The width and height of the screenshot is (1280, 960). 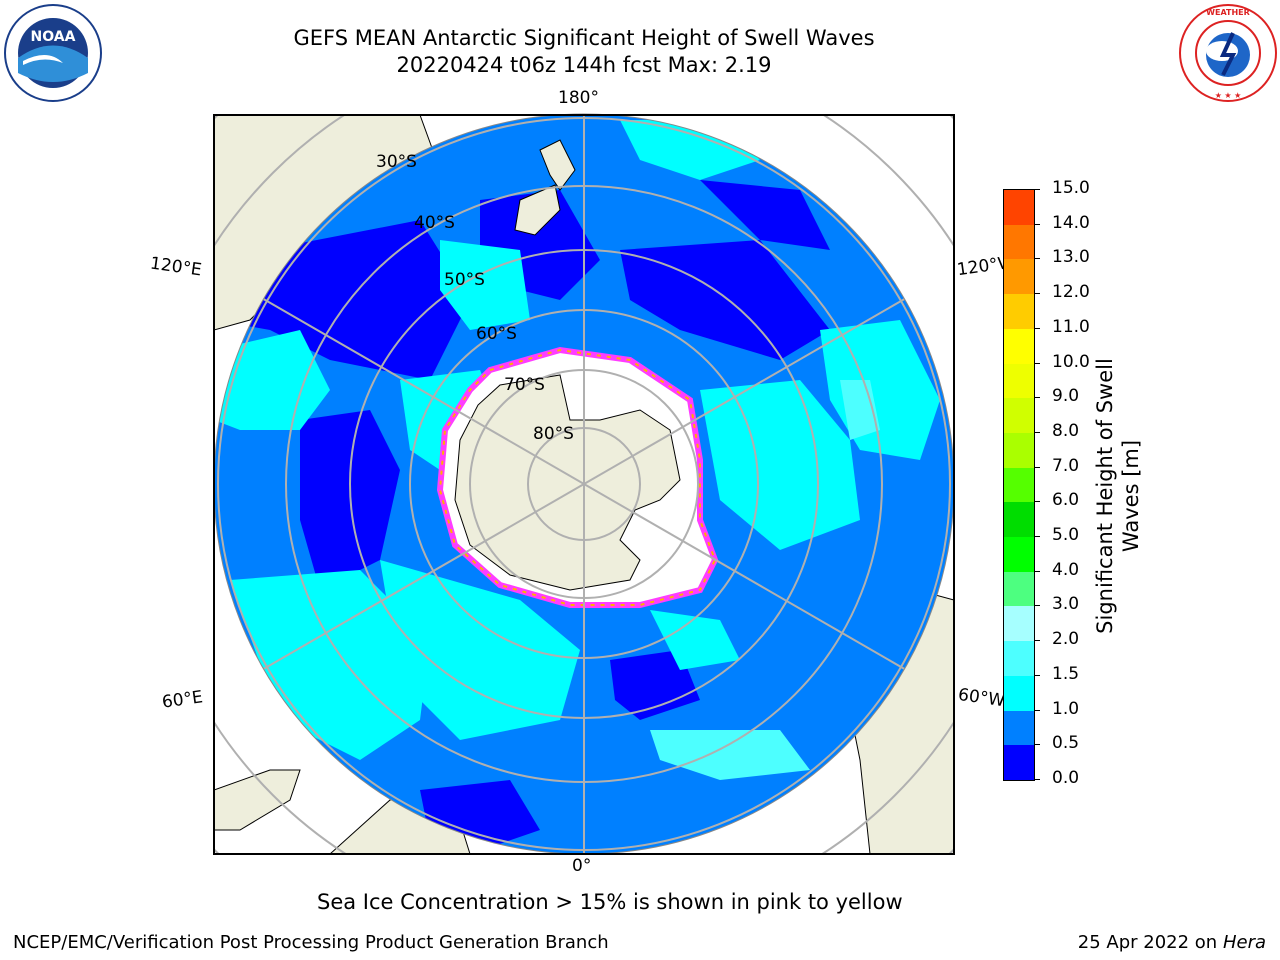 I want to click on lat-label-80s: 80°S, so click(x=553, y=434).